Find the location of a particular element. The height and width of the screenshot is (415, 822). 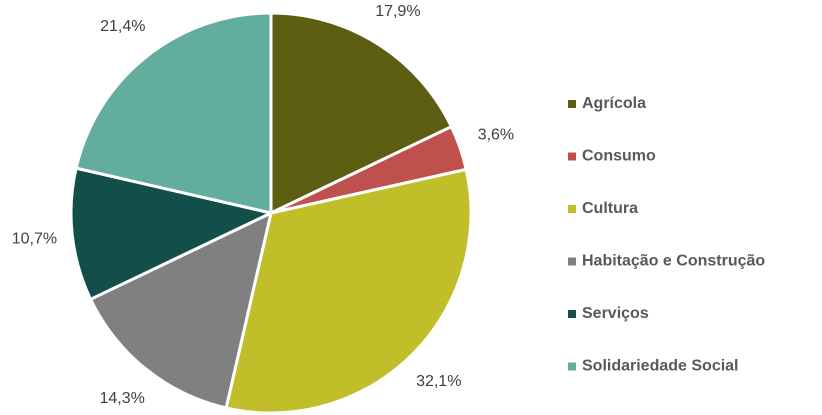

legend-label: Cultura is located at coordinates (610, 208).